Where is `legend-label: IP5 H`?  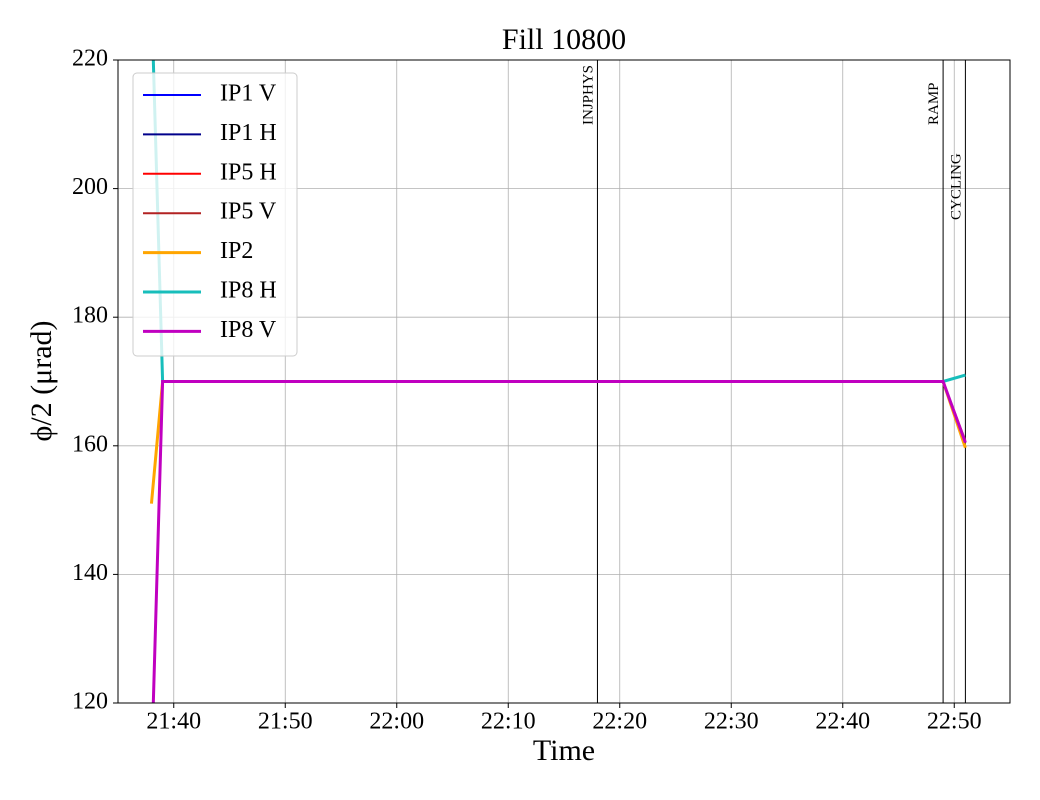 legend-label: IP5 H is located at coordinates (248, 172).